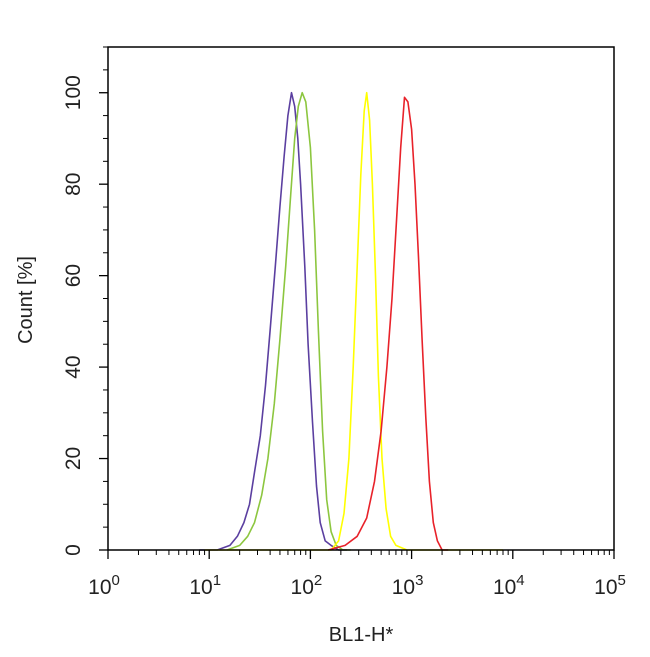  Describe the element at coordinates (116, 580) in the screenshot. I see `x-tick-exponent: 0` at that location.